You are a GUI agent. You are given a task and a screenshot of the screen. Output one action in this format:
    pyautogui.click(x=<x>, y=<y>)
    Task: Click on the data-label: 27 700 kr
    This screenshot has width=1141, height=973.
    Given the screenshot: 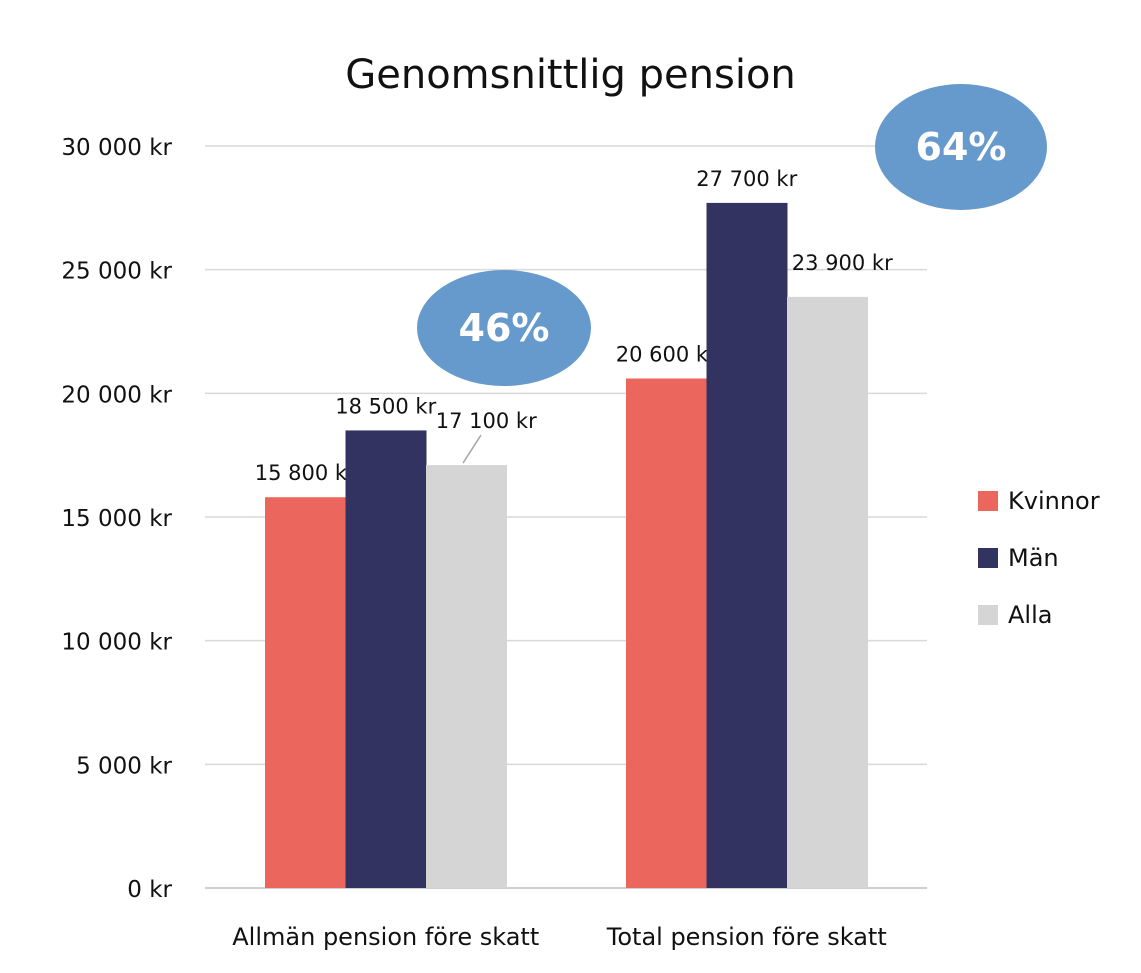 What is the action you would take?
    pyautogui.click(x=746, y=179)
    